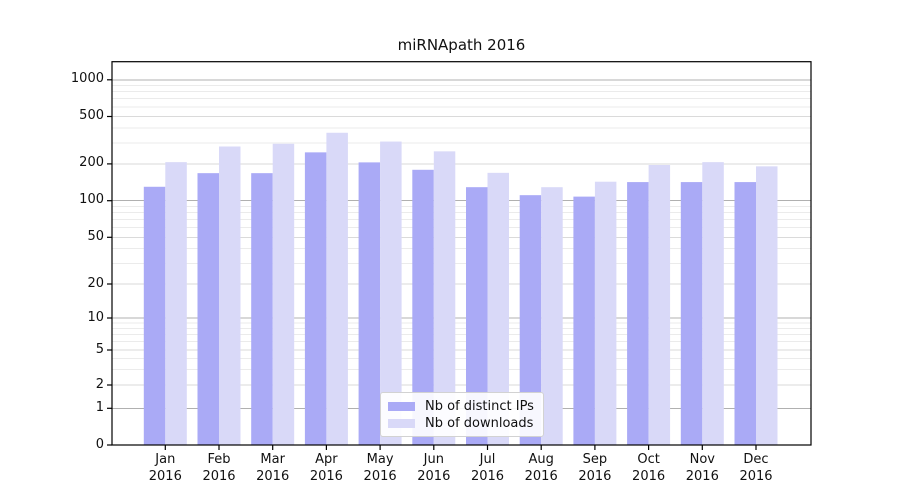 The height and width of the screenshot is (500, 900). What do you see at coordinates (380, 468) in the screenshot?
I see `x-tick-label-may: May 2016` at bounding box center [380, 468].